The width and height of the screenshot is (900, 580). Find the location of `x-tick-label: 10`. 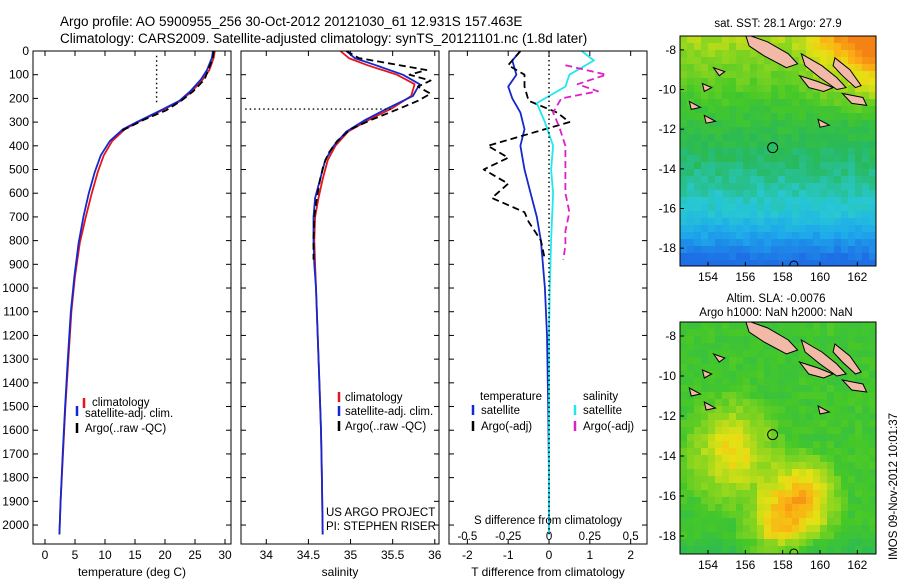

x-tick-label: 10 is located at coordinates (105, 555).